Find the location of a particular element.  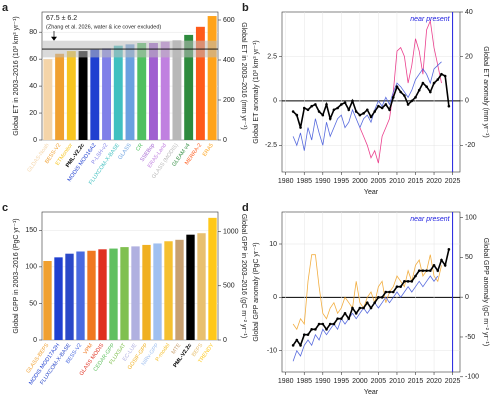

y-axis-title: Global GPP in 2003–2016 (PgC yr⁻¹) is located at coordinates (16, 275).